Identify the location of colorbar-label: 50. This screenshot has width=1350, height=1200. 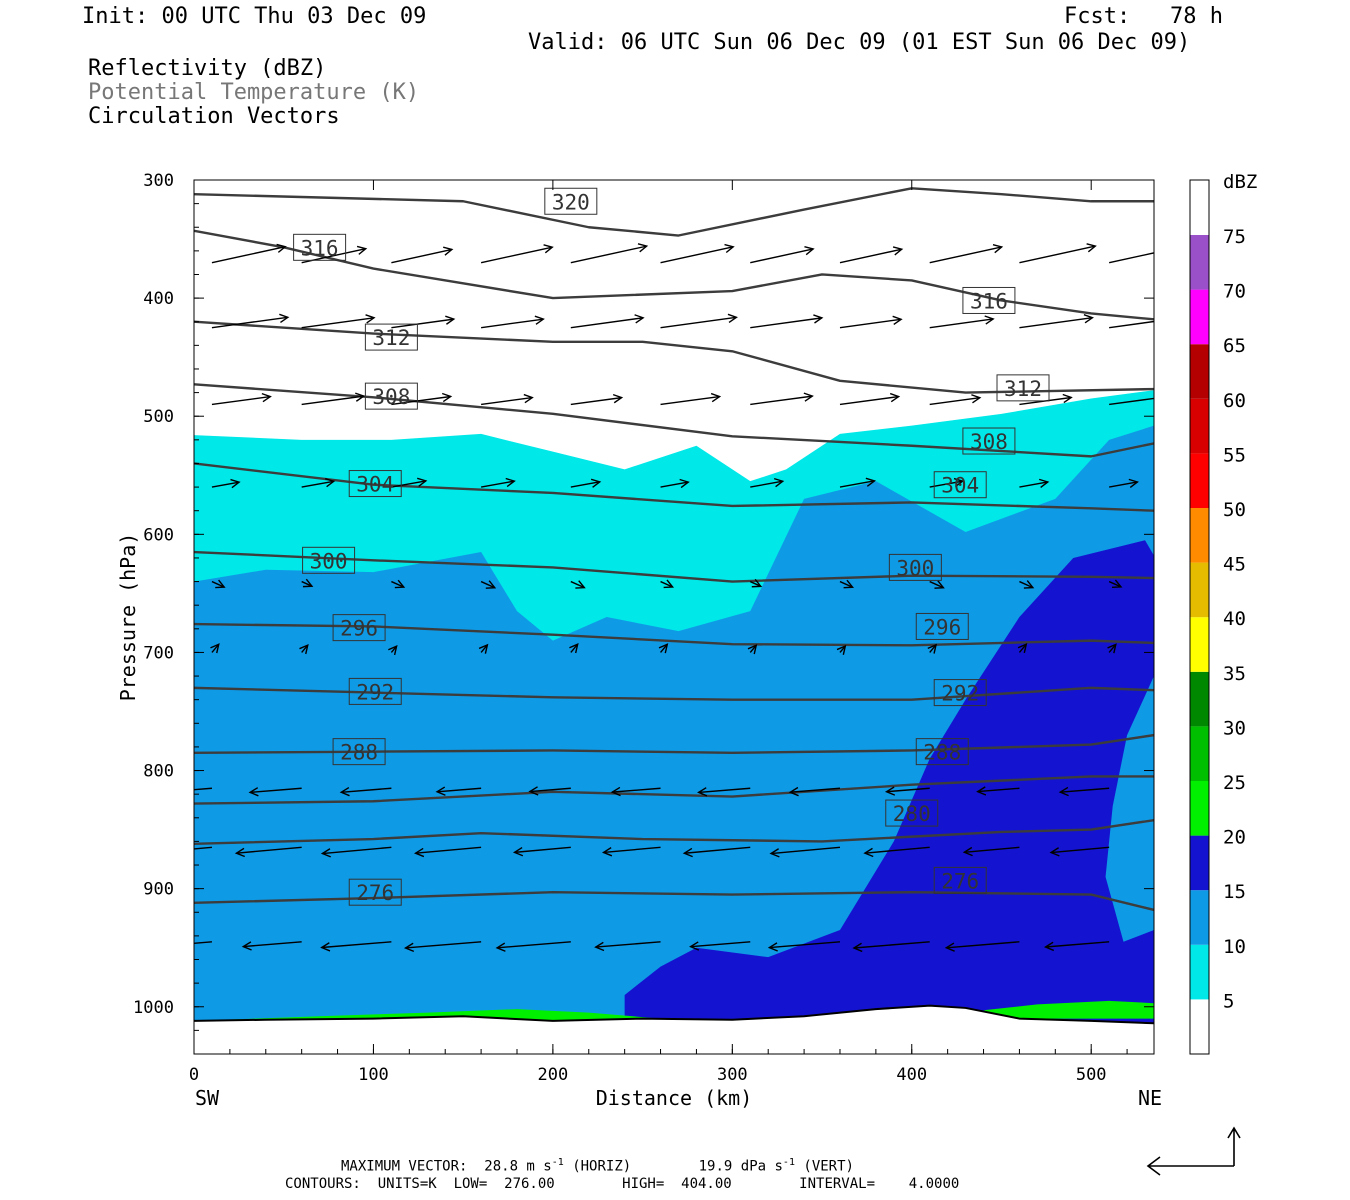
(1234, 510).